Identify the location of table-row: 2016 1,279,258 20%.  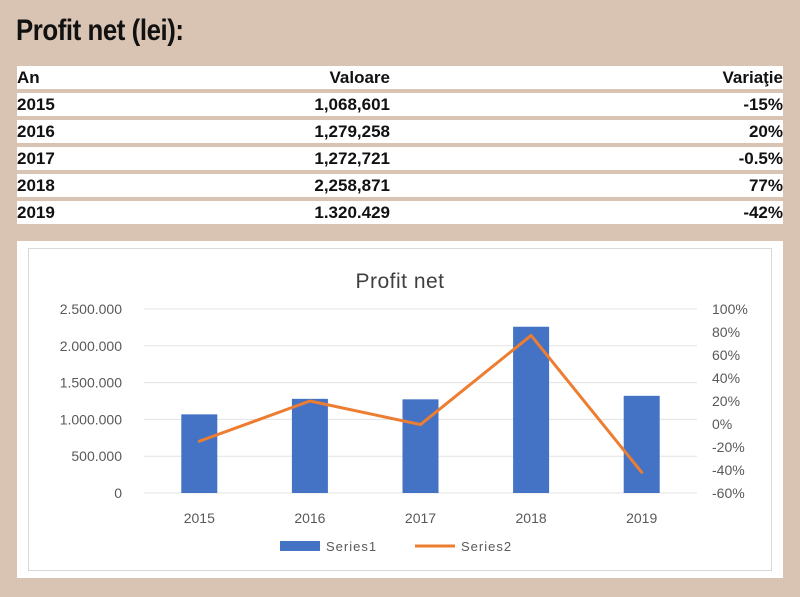
(400, 133).